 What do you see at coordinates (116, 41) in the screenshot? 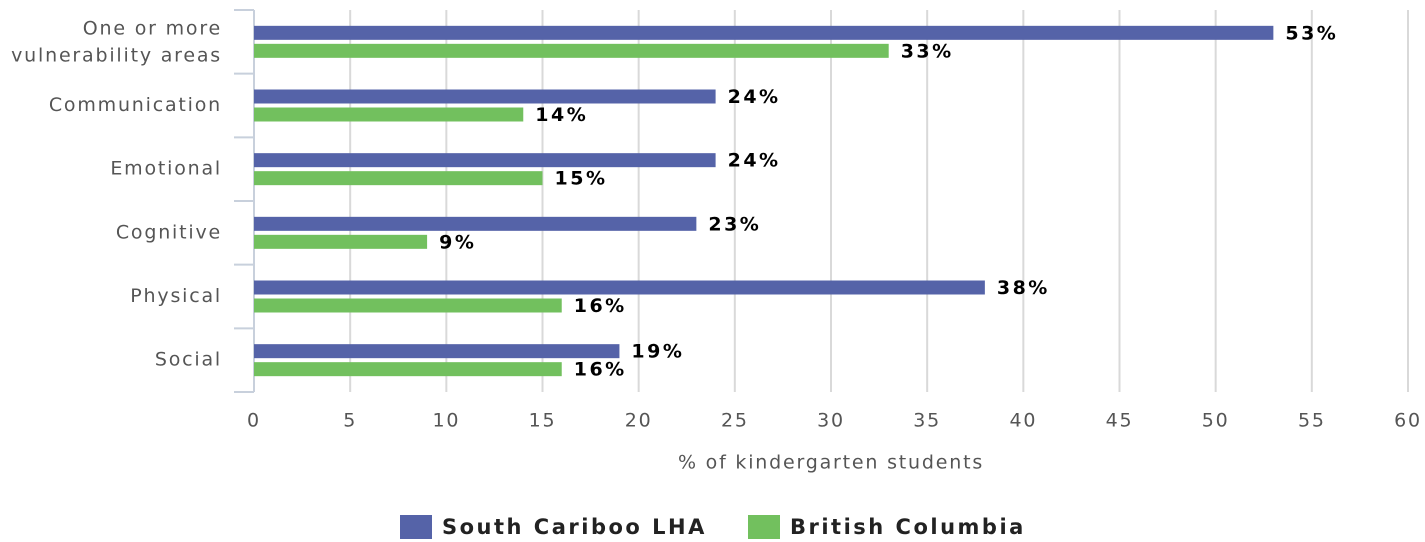
I see `y-tick-label: One or more vulnerability areas` at bounding box center [116, 41].